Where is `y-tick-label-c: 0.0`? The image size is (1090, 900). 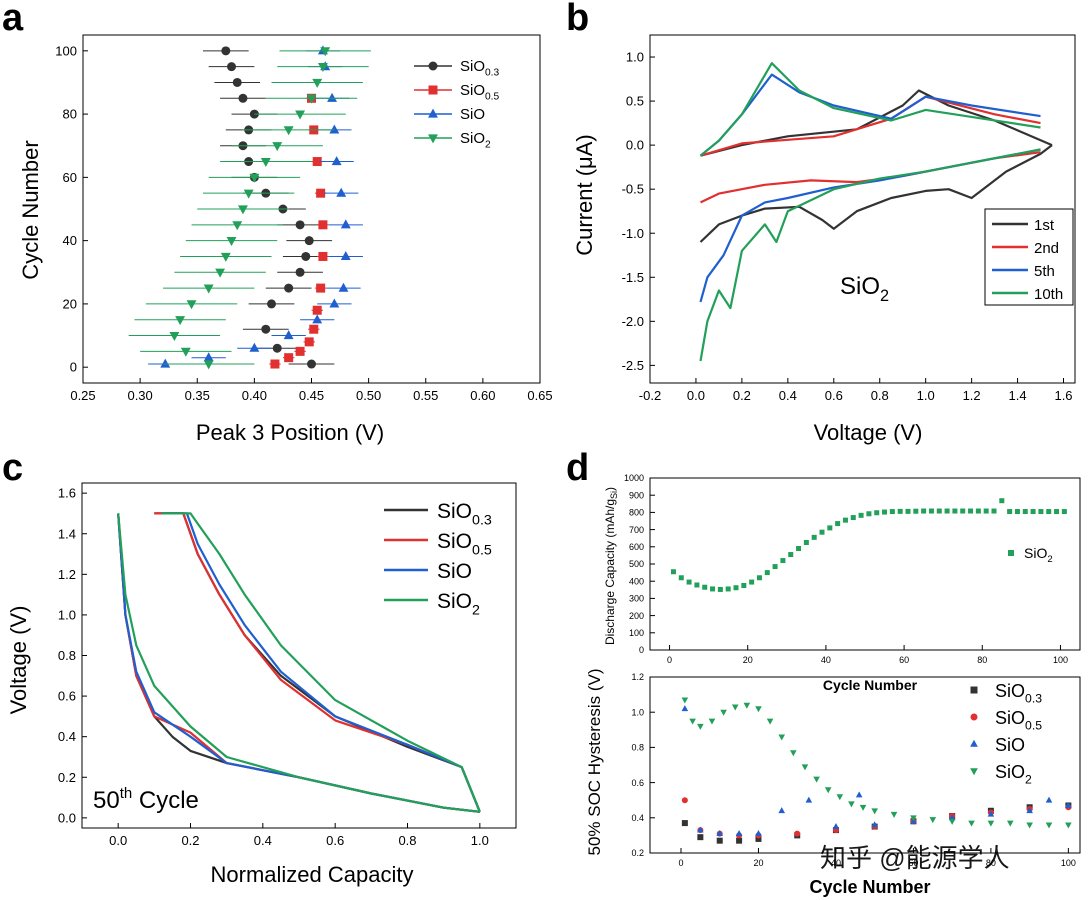 y-tick-label-c: 0.0 is located at coordinates (67, 817).